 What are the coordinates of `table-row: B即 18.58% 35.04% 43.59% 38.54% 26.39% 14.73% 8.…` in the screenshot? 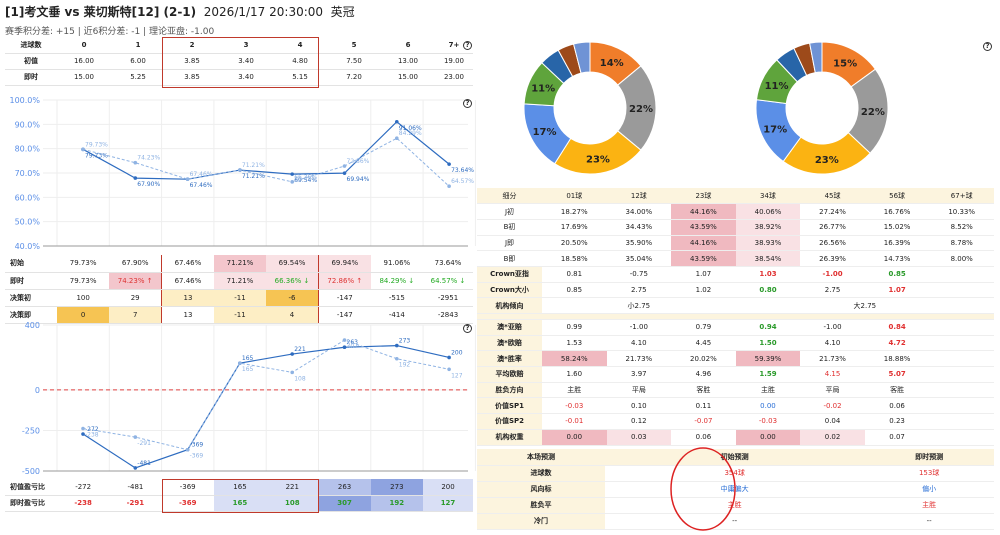 It's located at (735, 258).